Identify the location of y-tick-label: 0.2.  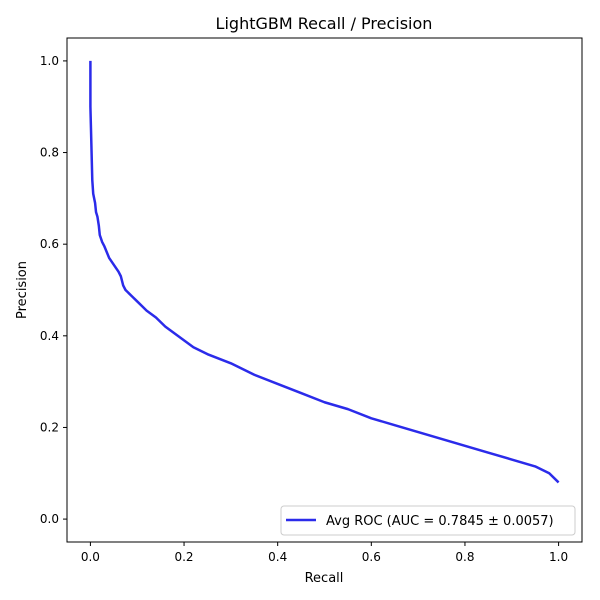
(49, 427).